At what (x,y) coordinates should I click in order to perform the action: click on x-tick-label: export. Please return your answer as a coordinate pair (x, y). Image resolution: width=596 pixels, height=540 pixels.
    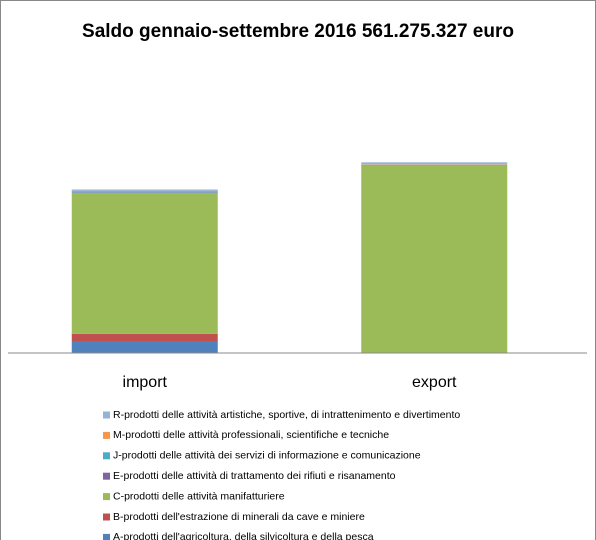
    Looking at the image, I should click on (434, 382).